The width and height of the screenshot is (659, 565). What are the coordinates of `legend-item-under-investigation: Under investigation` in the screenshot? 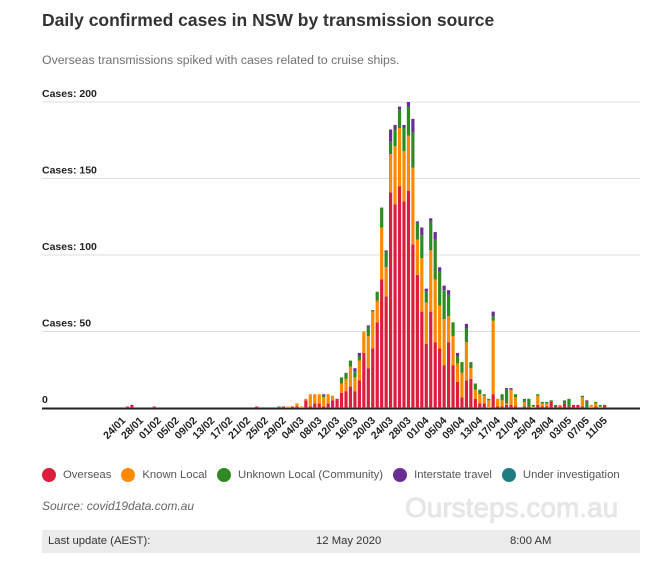 It's located at (560, 475).